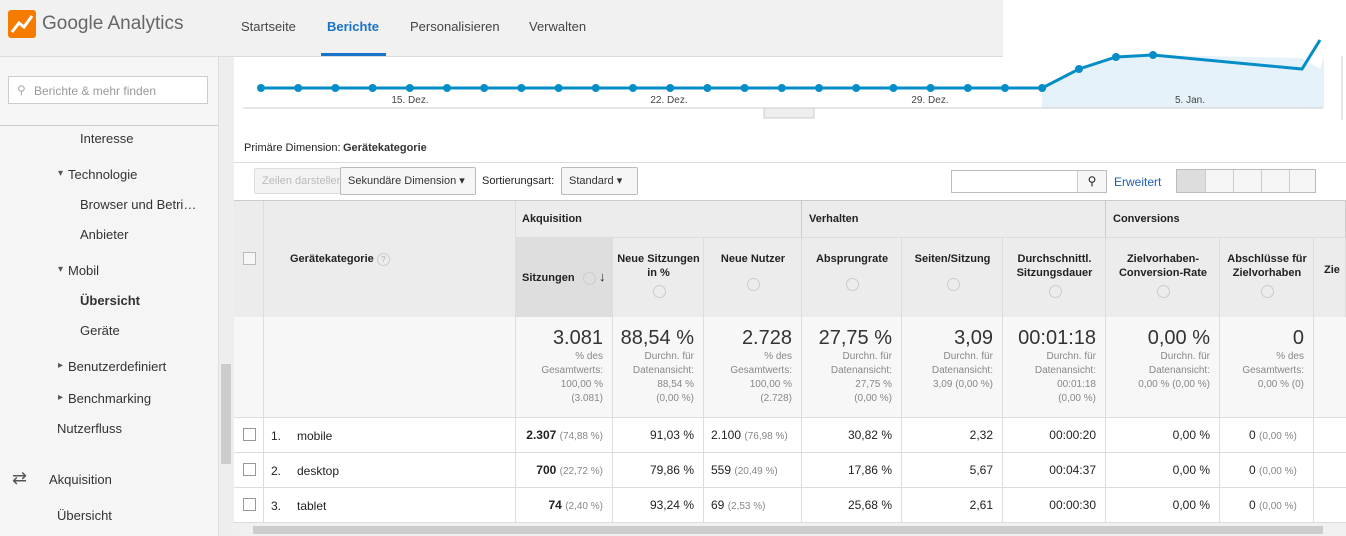 The height and width of the screenshot is (536, 1346). What do you see at coordinates (108, 90) in the screenshot?
I see `search-box: Berichte & mehr finden ⚲` at bounding box center [108, 90].